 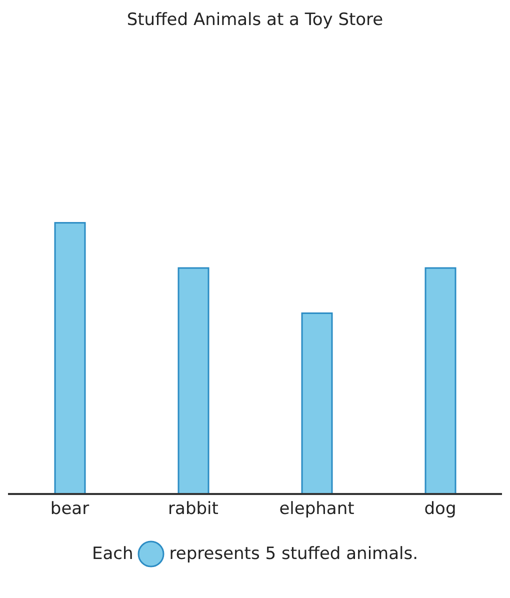 I want to click on x-tick-label: bear, so click(x=70, y=509).